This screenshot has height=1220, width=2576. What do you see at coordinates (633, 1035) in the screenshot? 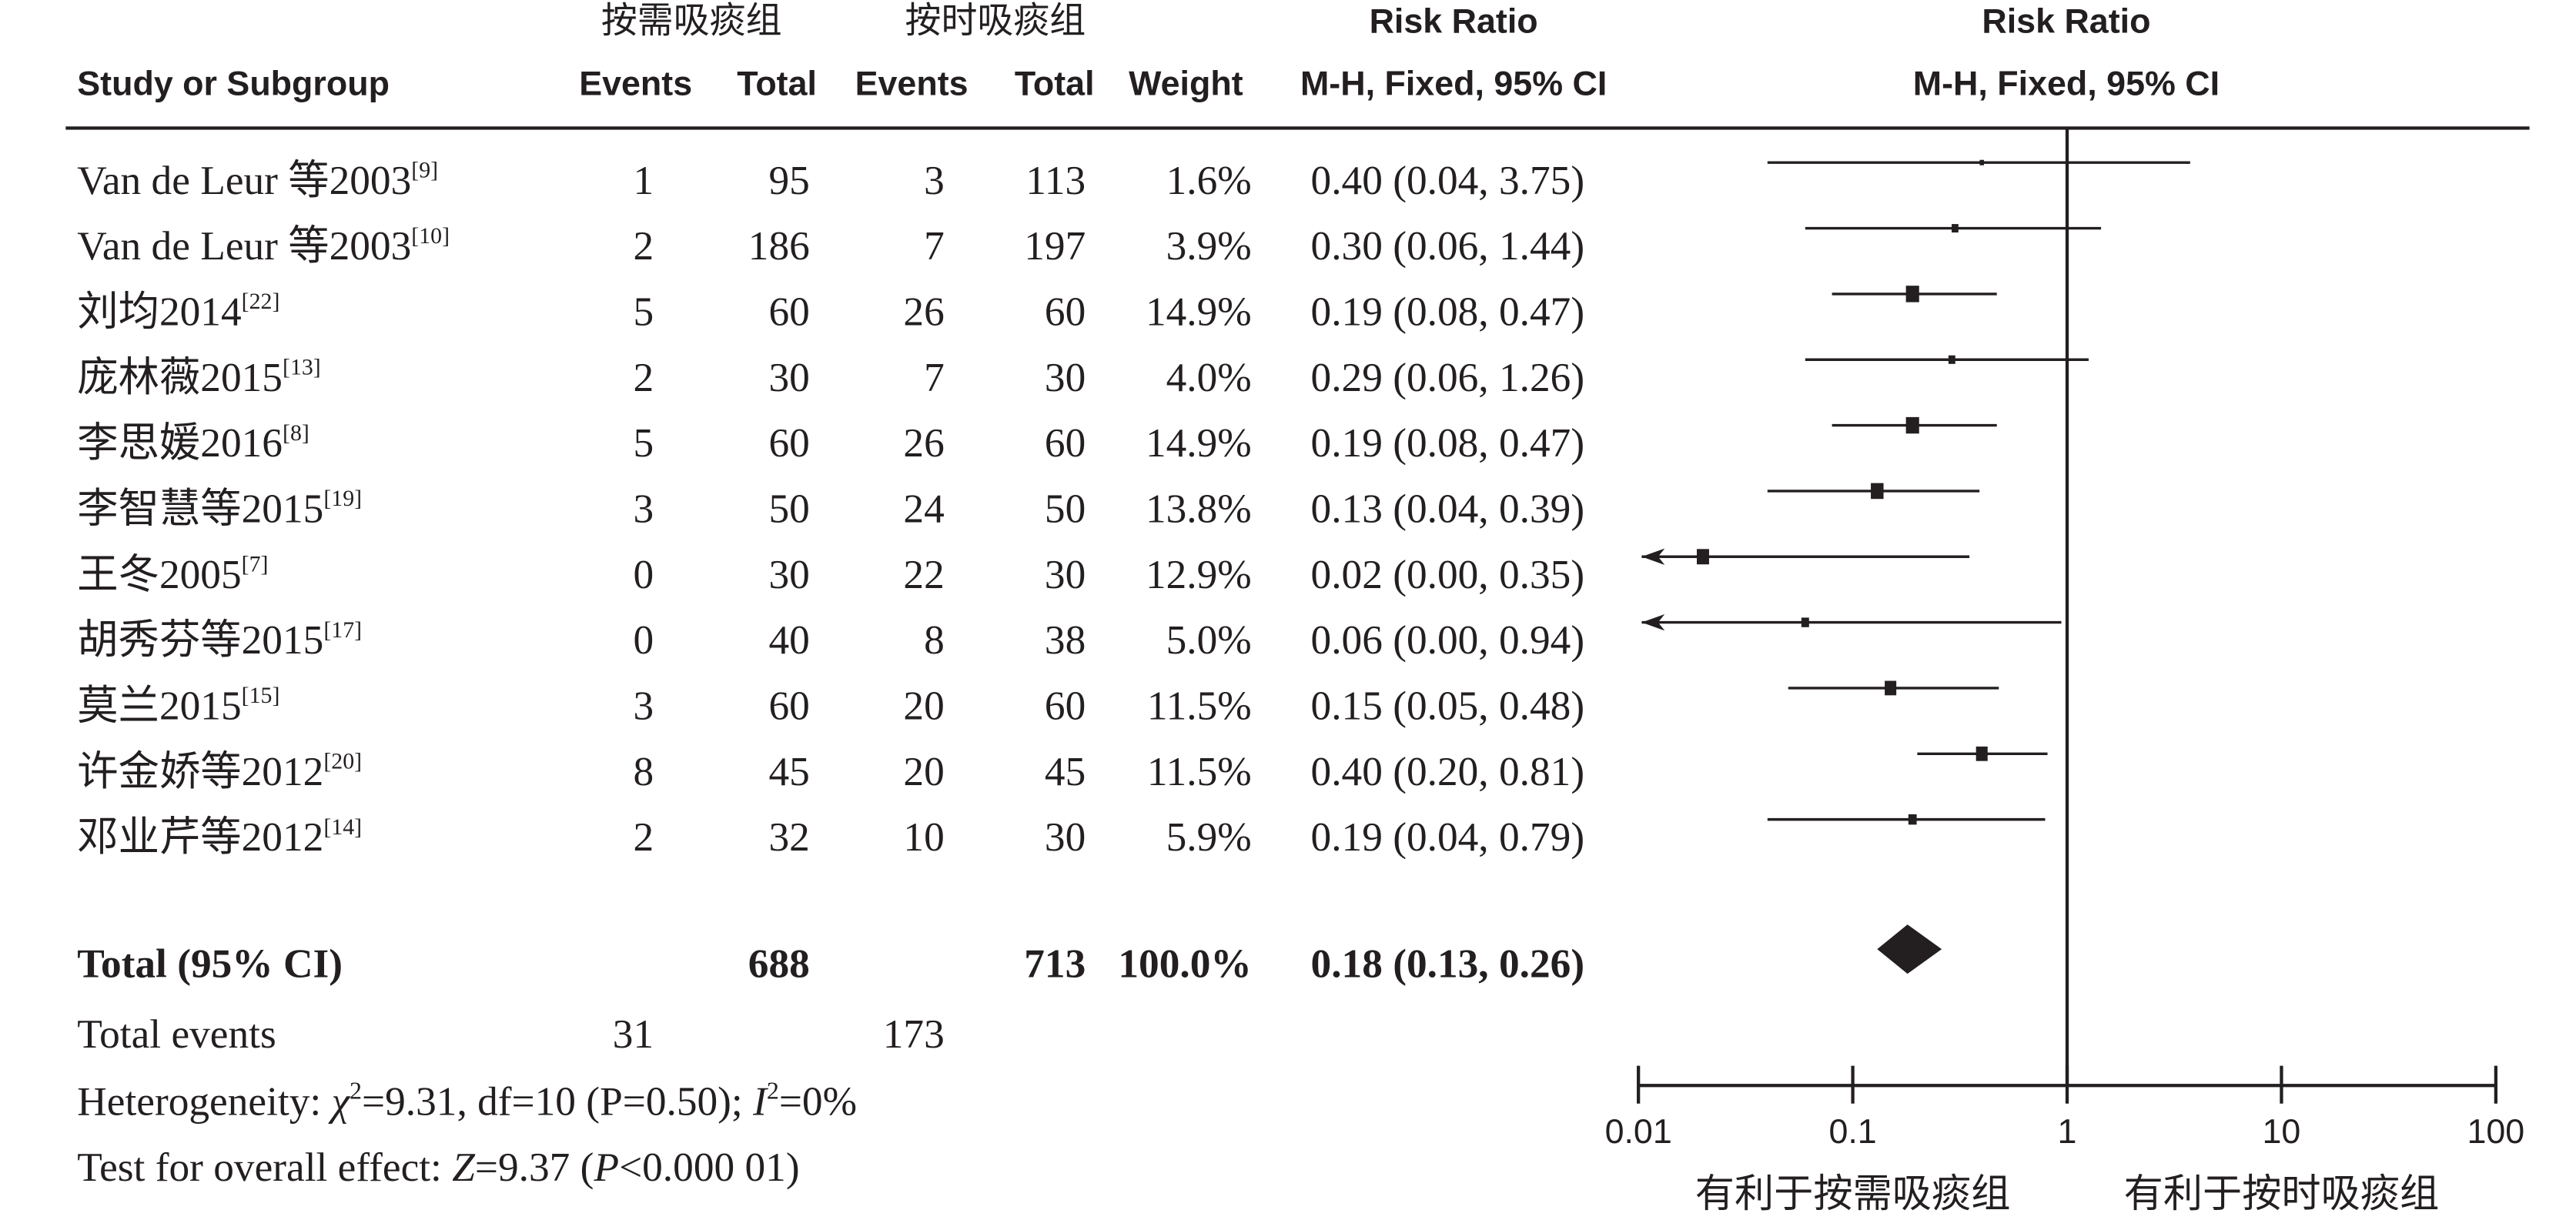
I see `total-events-experimental: 31` at bounding box center [633, 1035].